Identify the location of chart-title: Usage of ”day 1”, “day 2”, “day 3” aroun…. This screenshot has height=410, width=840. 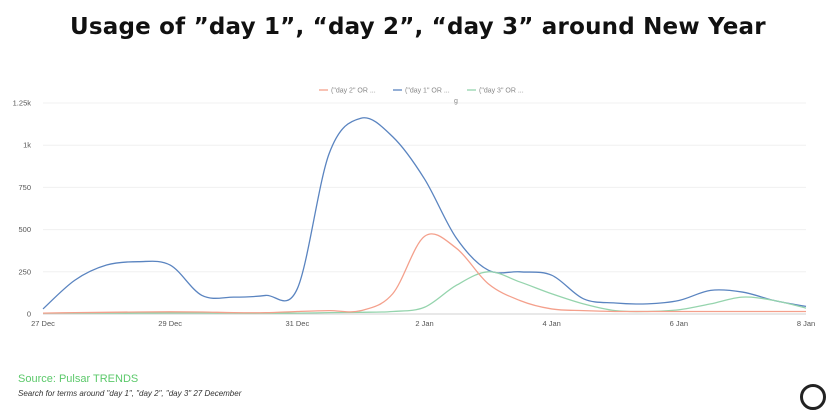
(418, 27).